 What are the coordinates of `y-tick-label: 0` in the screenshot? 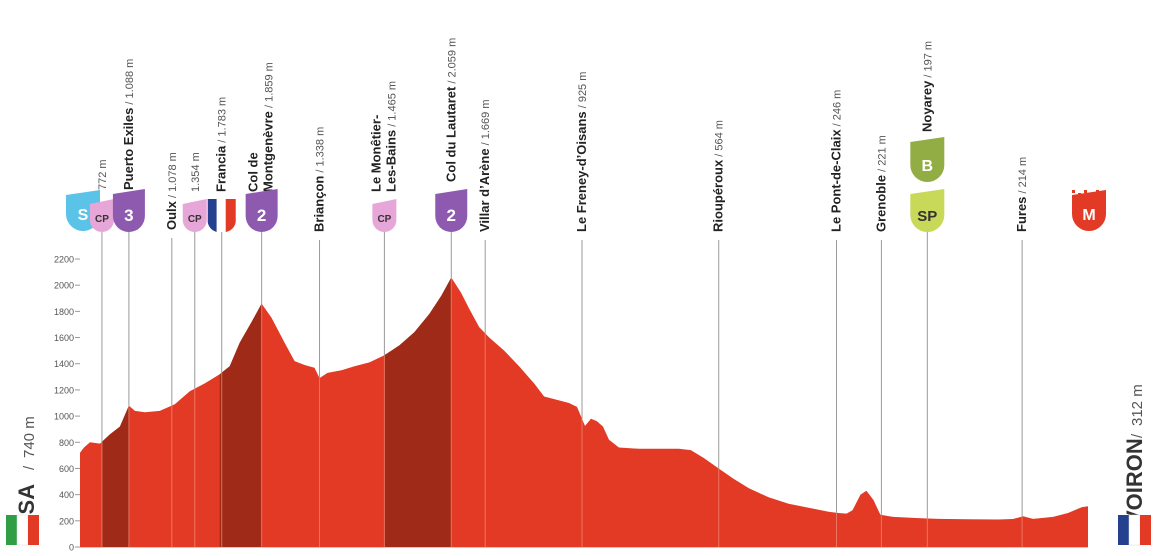 It's located at (71, 547).